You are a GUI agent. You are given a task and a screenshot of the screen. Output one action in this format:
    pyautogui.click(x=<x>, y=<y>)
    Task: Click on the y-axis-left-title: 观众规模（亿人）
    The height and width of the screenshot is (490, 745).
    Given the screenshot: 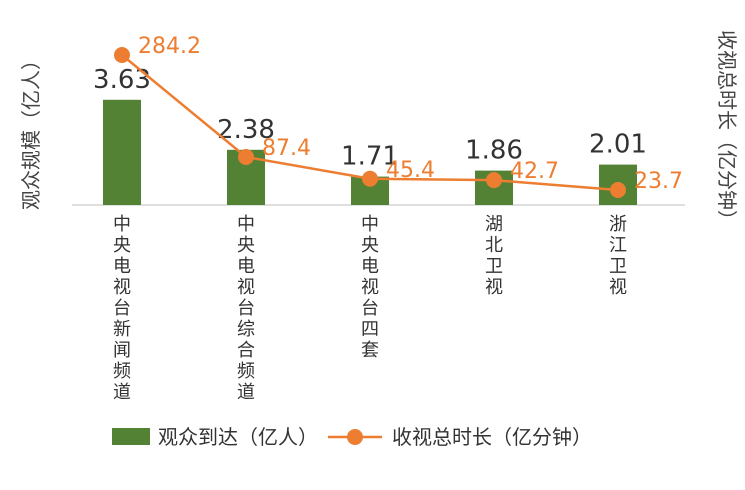 What is the action you would take?
    pyautogui.click(x=31, y=130)
    